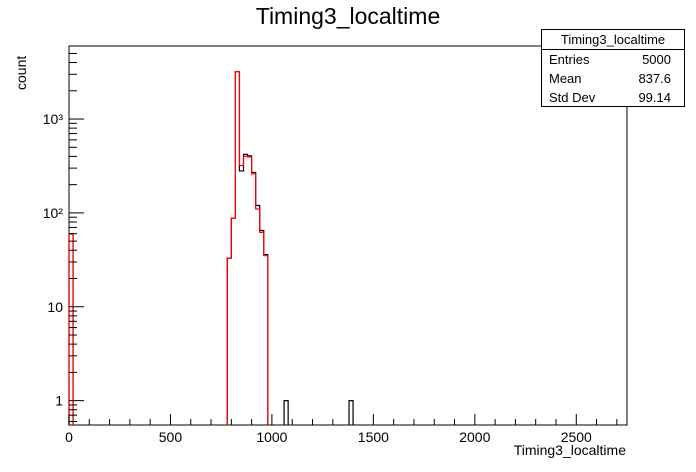 Image resolution: width=696 pixels, height=472 pixels. What do you see at coordinates (474, 437) in the screenshot?
I see `x-tick-label-2000: 2000` at bounding box center [474, 437].